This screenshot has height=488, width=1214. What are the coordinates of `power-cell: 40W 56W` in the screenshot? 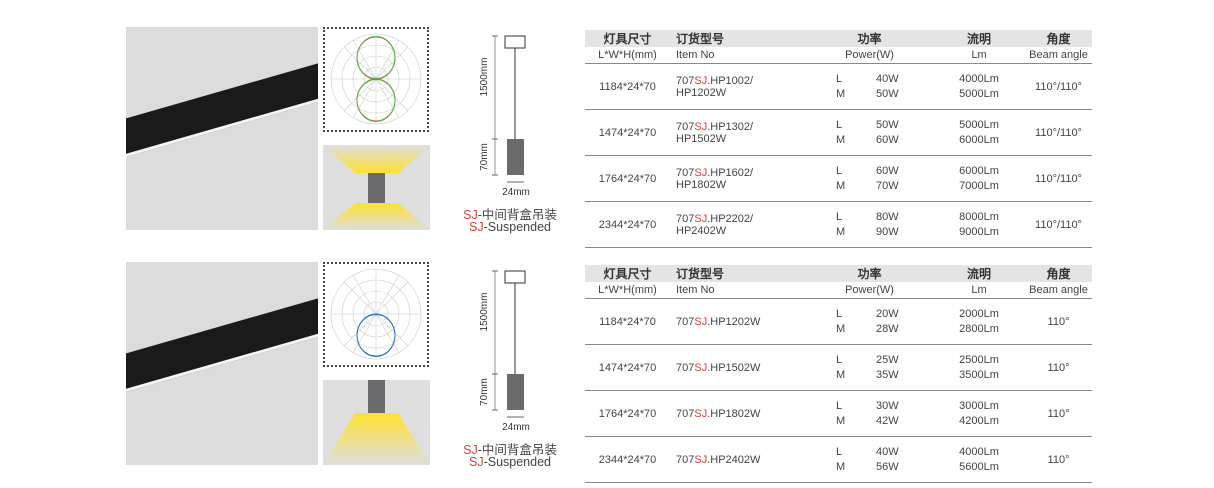 It's located at (905, 459).